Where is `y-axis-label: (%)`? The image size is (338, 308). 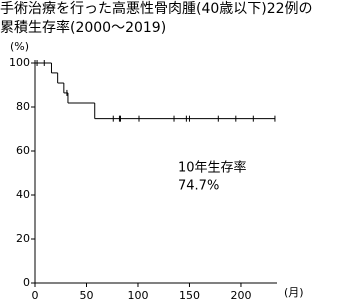 y-axis-label: (%) is located at coordinates (19, 46).